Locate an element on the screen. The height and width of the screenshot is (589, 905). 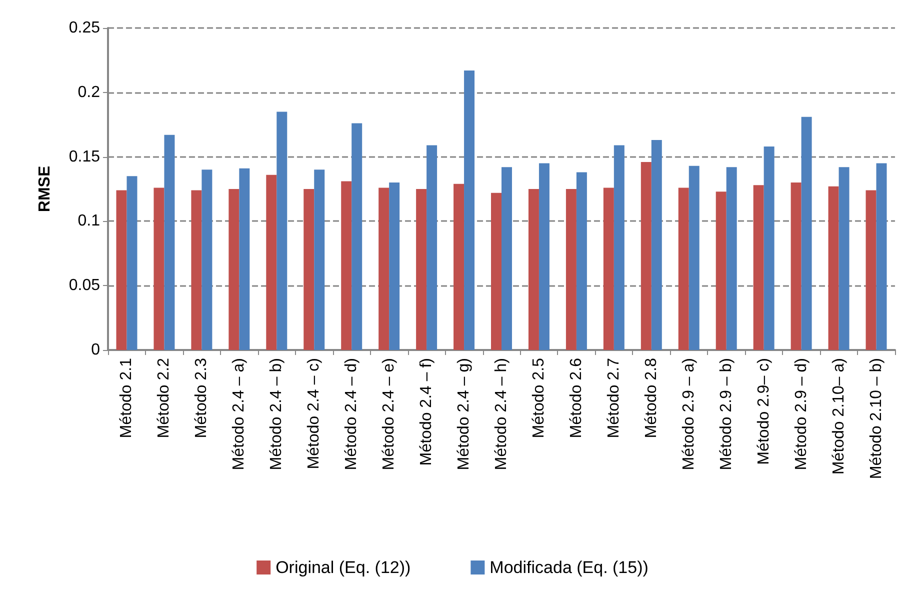
x-tick-label: Método 2.1 is located at coordinates (127, 398).